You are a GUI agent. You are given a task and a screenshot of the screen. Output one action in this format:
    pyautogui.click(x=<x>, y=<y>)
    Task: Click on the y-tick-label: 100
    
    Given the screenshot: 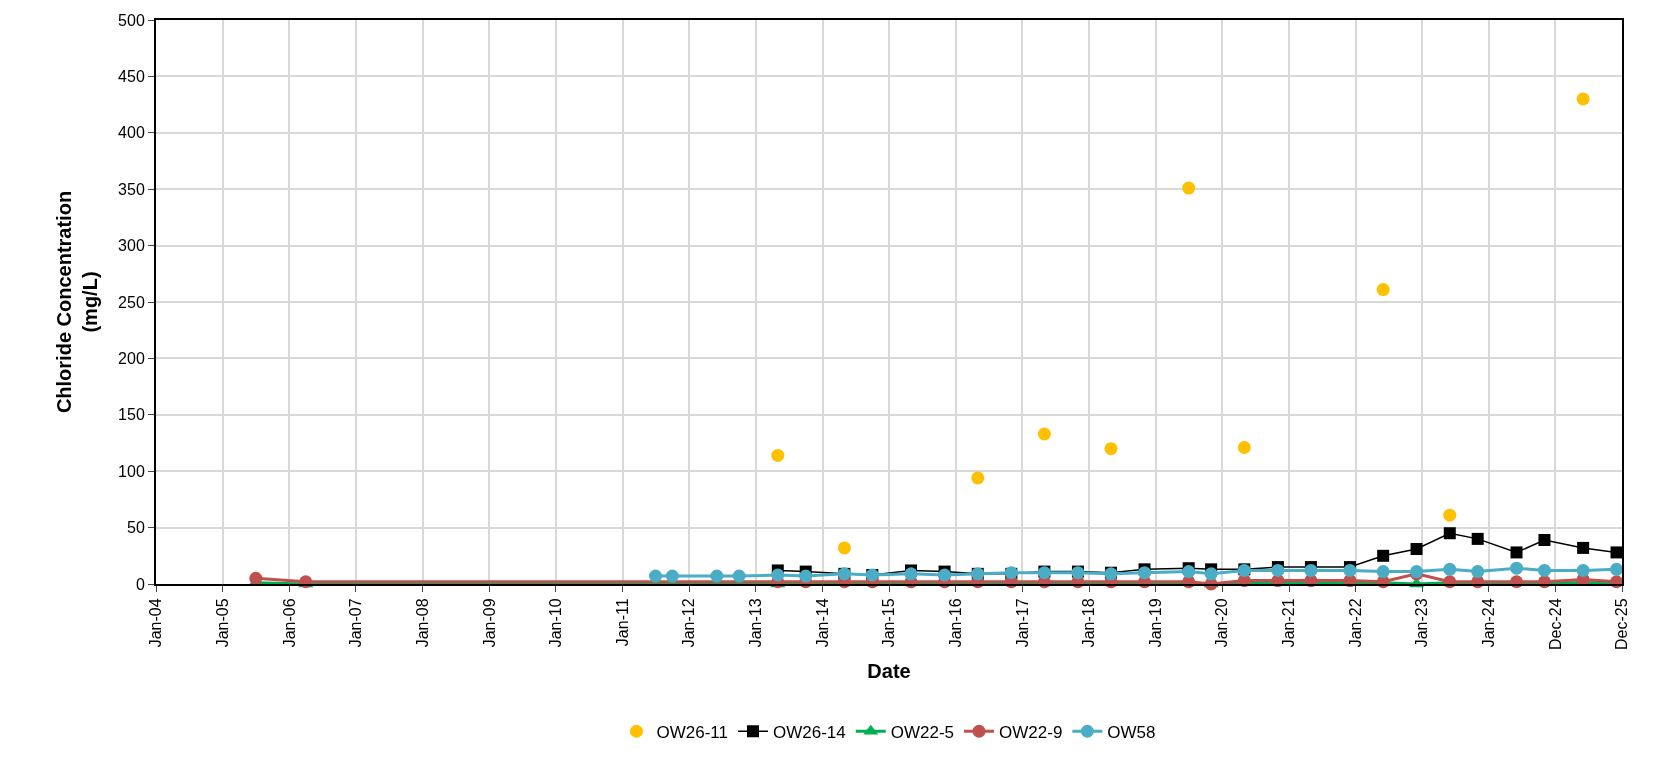 What is the action you would take?
    pyautogui.click(x=131, y=471)
    